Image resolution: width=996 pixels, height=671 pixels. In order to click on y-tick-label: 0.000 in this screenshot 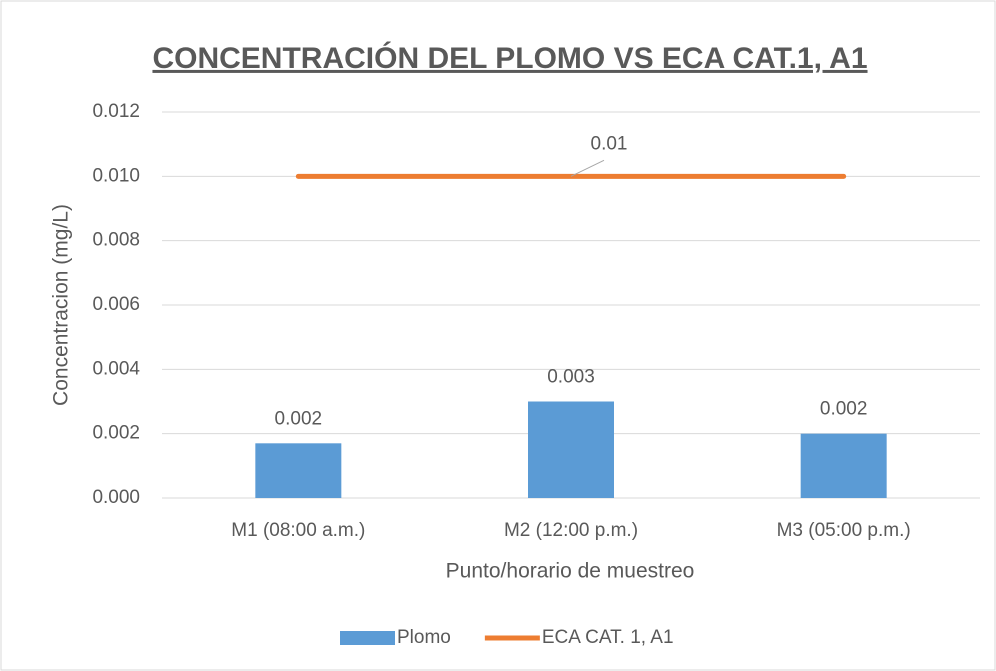, I will do `click(116, 497)`.